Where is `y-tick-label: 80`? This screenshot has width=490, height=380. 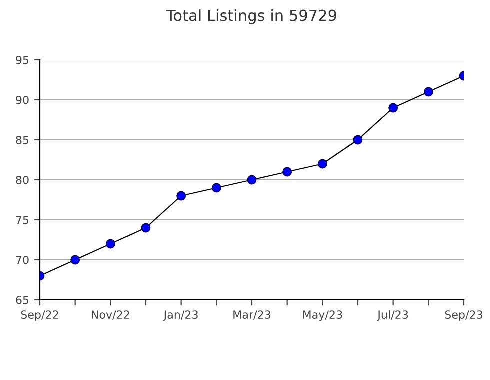 y-tick-label: 80 is located at coordinates (22, 180).